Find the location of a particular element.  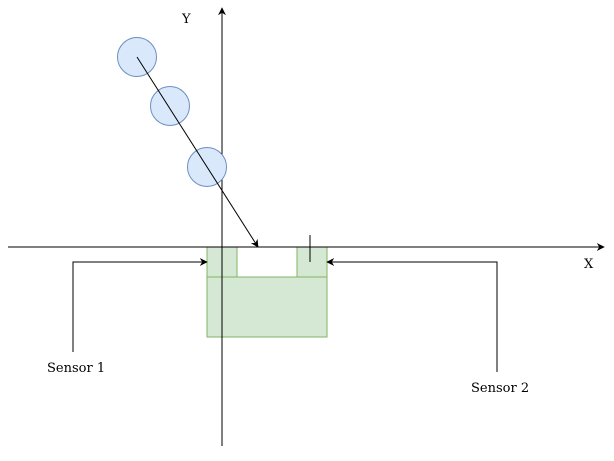

u-block is located at coordinates (267, 292).